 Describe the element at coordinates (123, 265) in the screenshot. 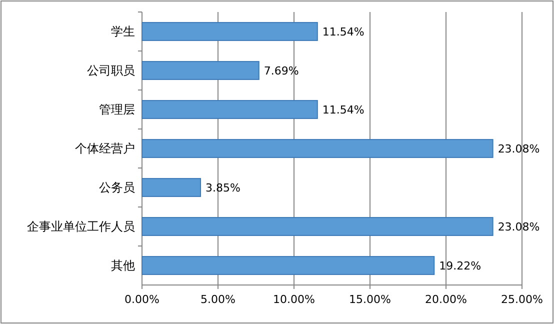

I see `y-tick-label: 其他` at that location.